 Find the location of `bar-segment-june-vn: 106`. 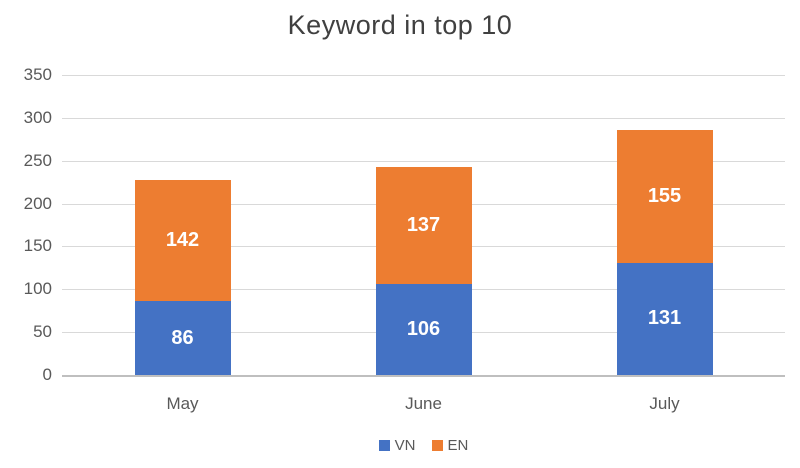

bar-segment-june-vn: 106 is located at coordinates (423, 329).